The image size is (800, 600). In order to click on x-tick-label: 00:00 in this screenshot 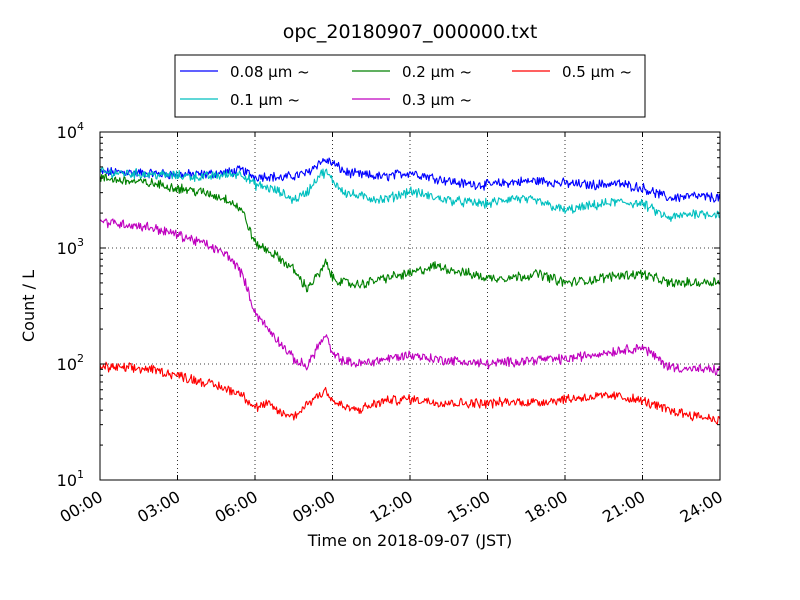, I will do `click(81, 507)`.